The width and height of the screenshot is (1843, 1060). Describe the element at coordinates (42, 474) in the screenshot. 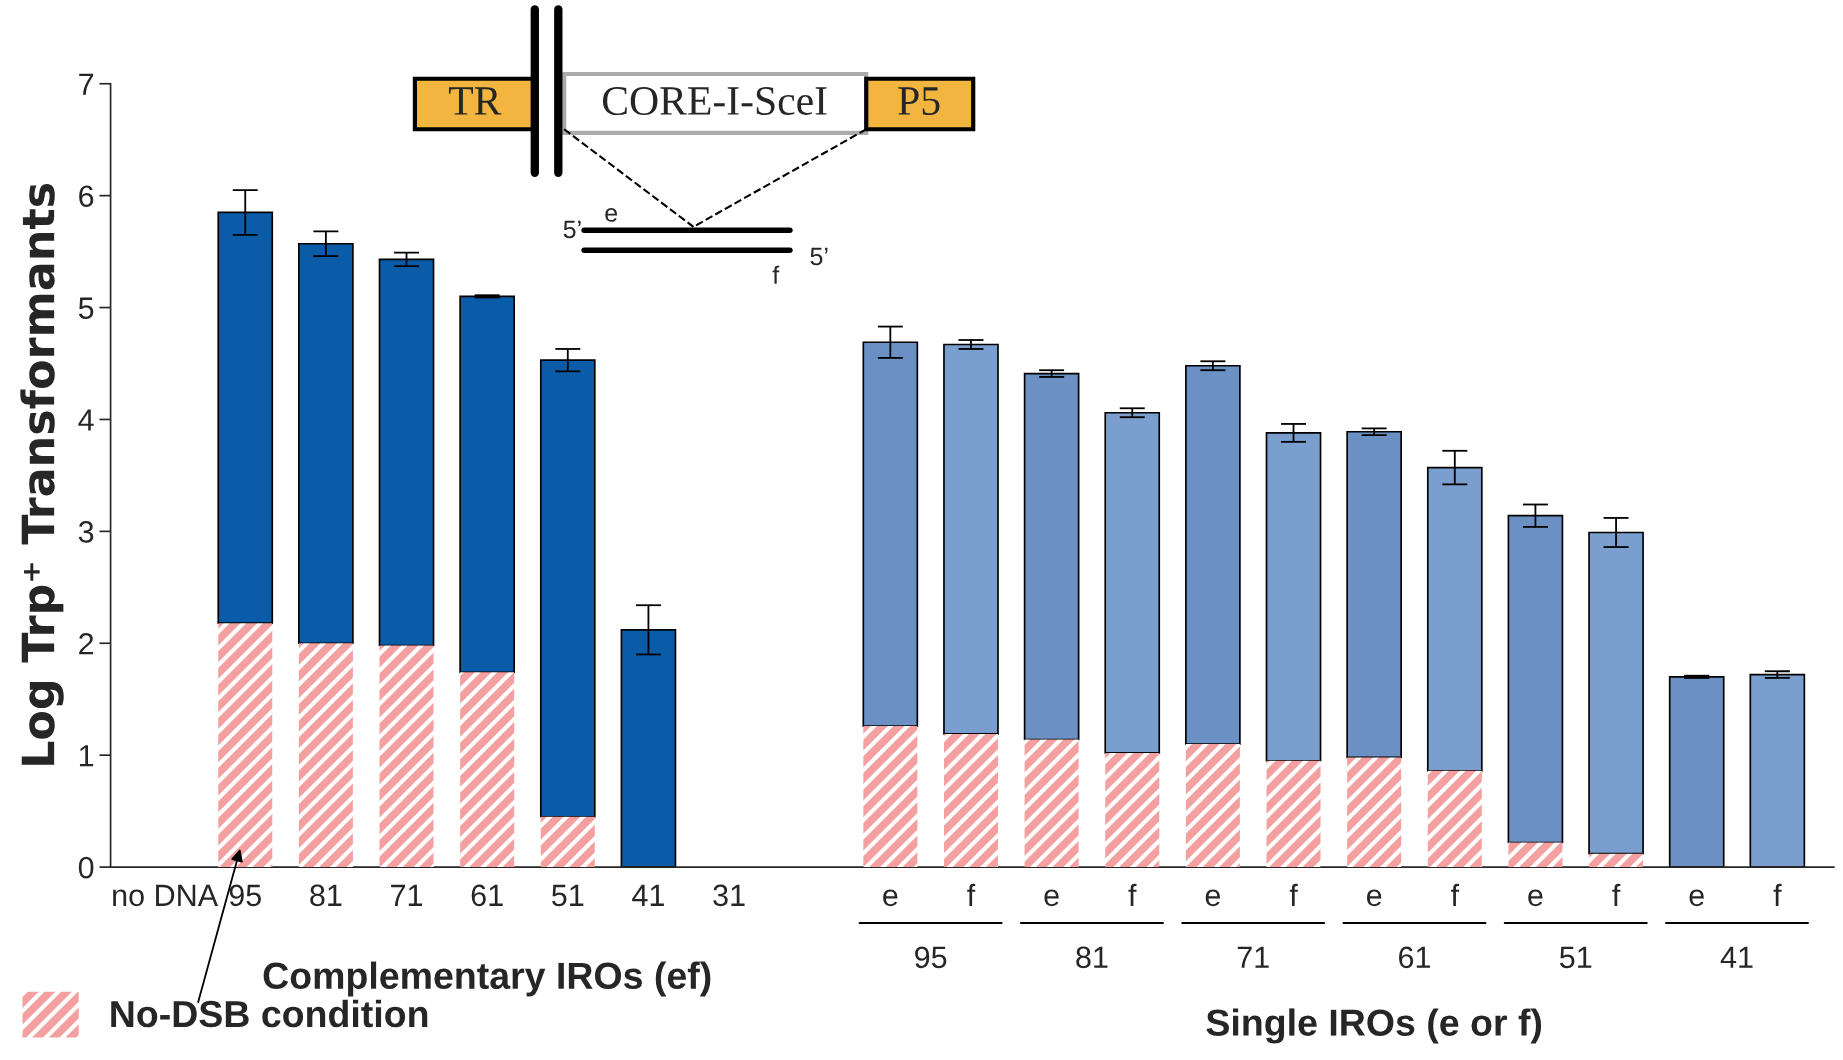

I see `y-axis-title: Log Trp⁺ Transformants` at that location.